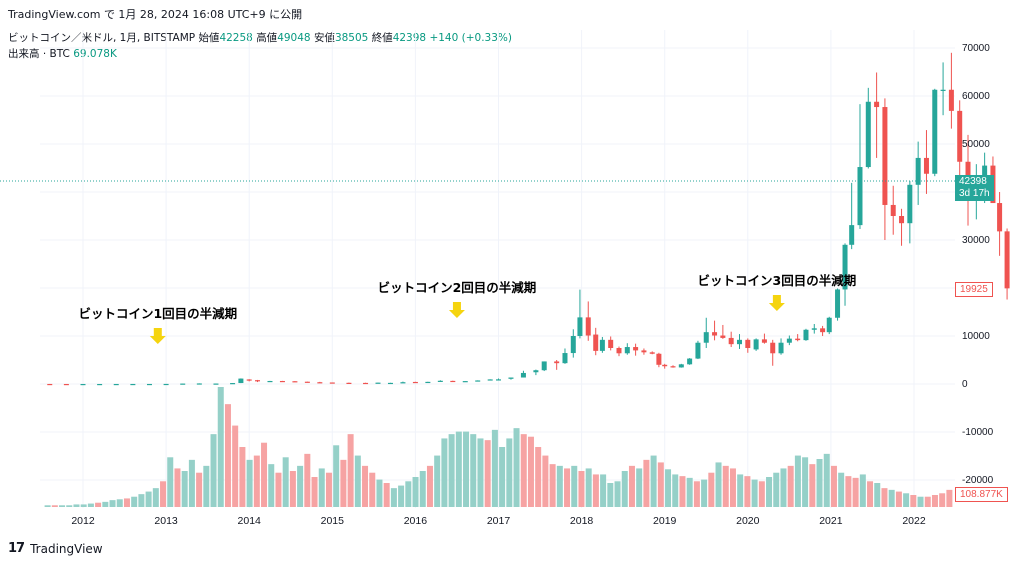  Describe the element at coordinates (978, 432) in the screenshot. I see `y-tick-label: -10000` at that location.